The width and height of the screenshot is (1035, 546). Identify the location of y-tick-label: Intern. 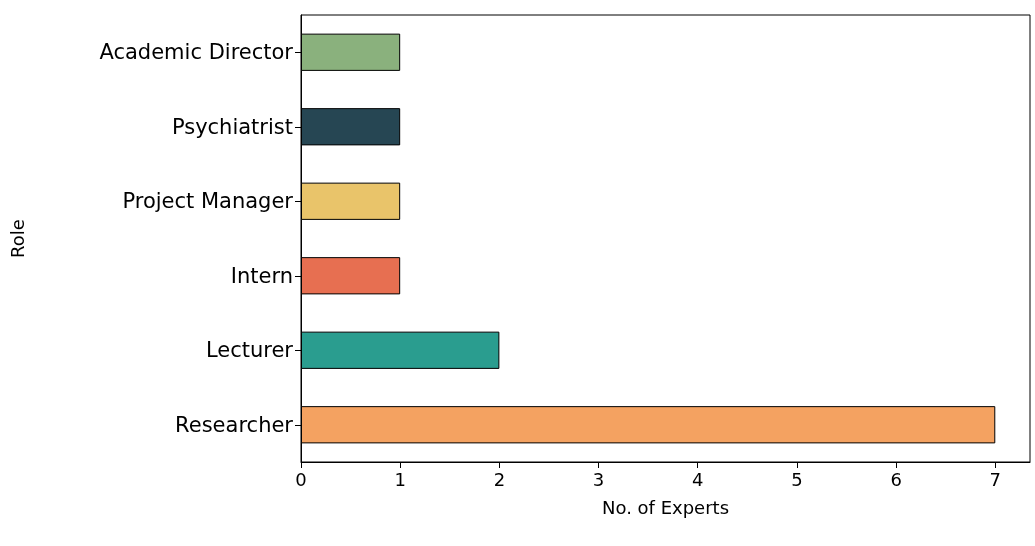
(261, 275).